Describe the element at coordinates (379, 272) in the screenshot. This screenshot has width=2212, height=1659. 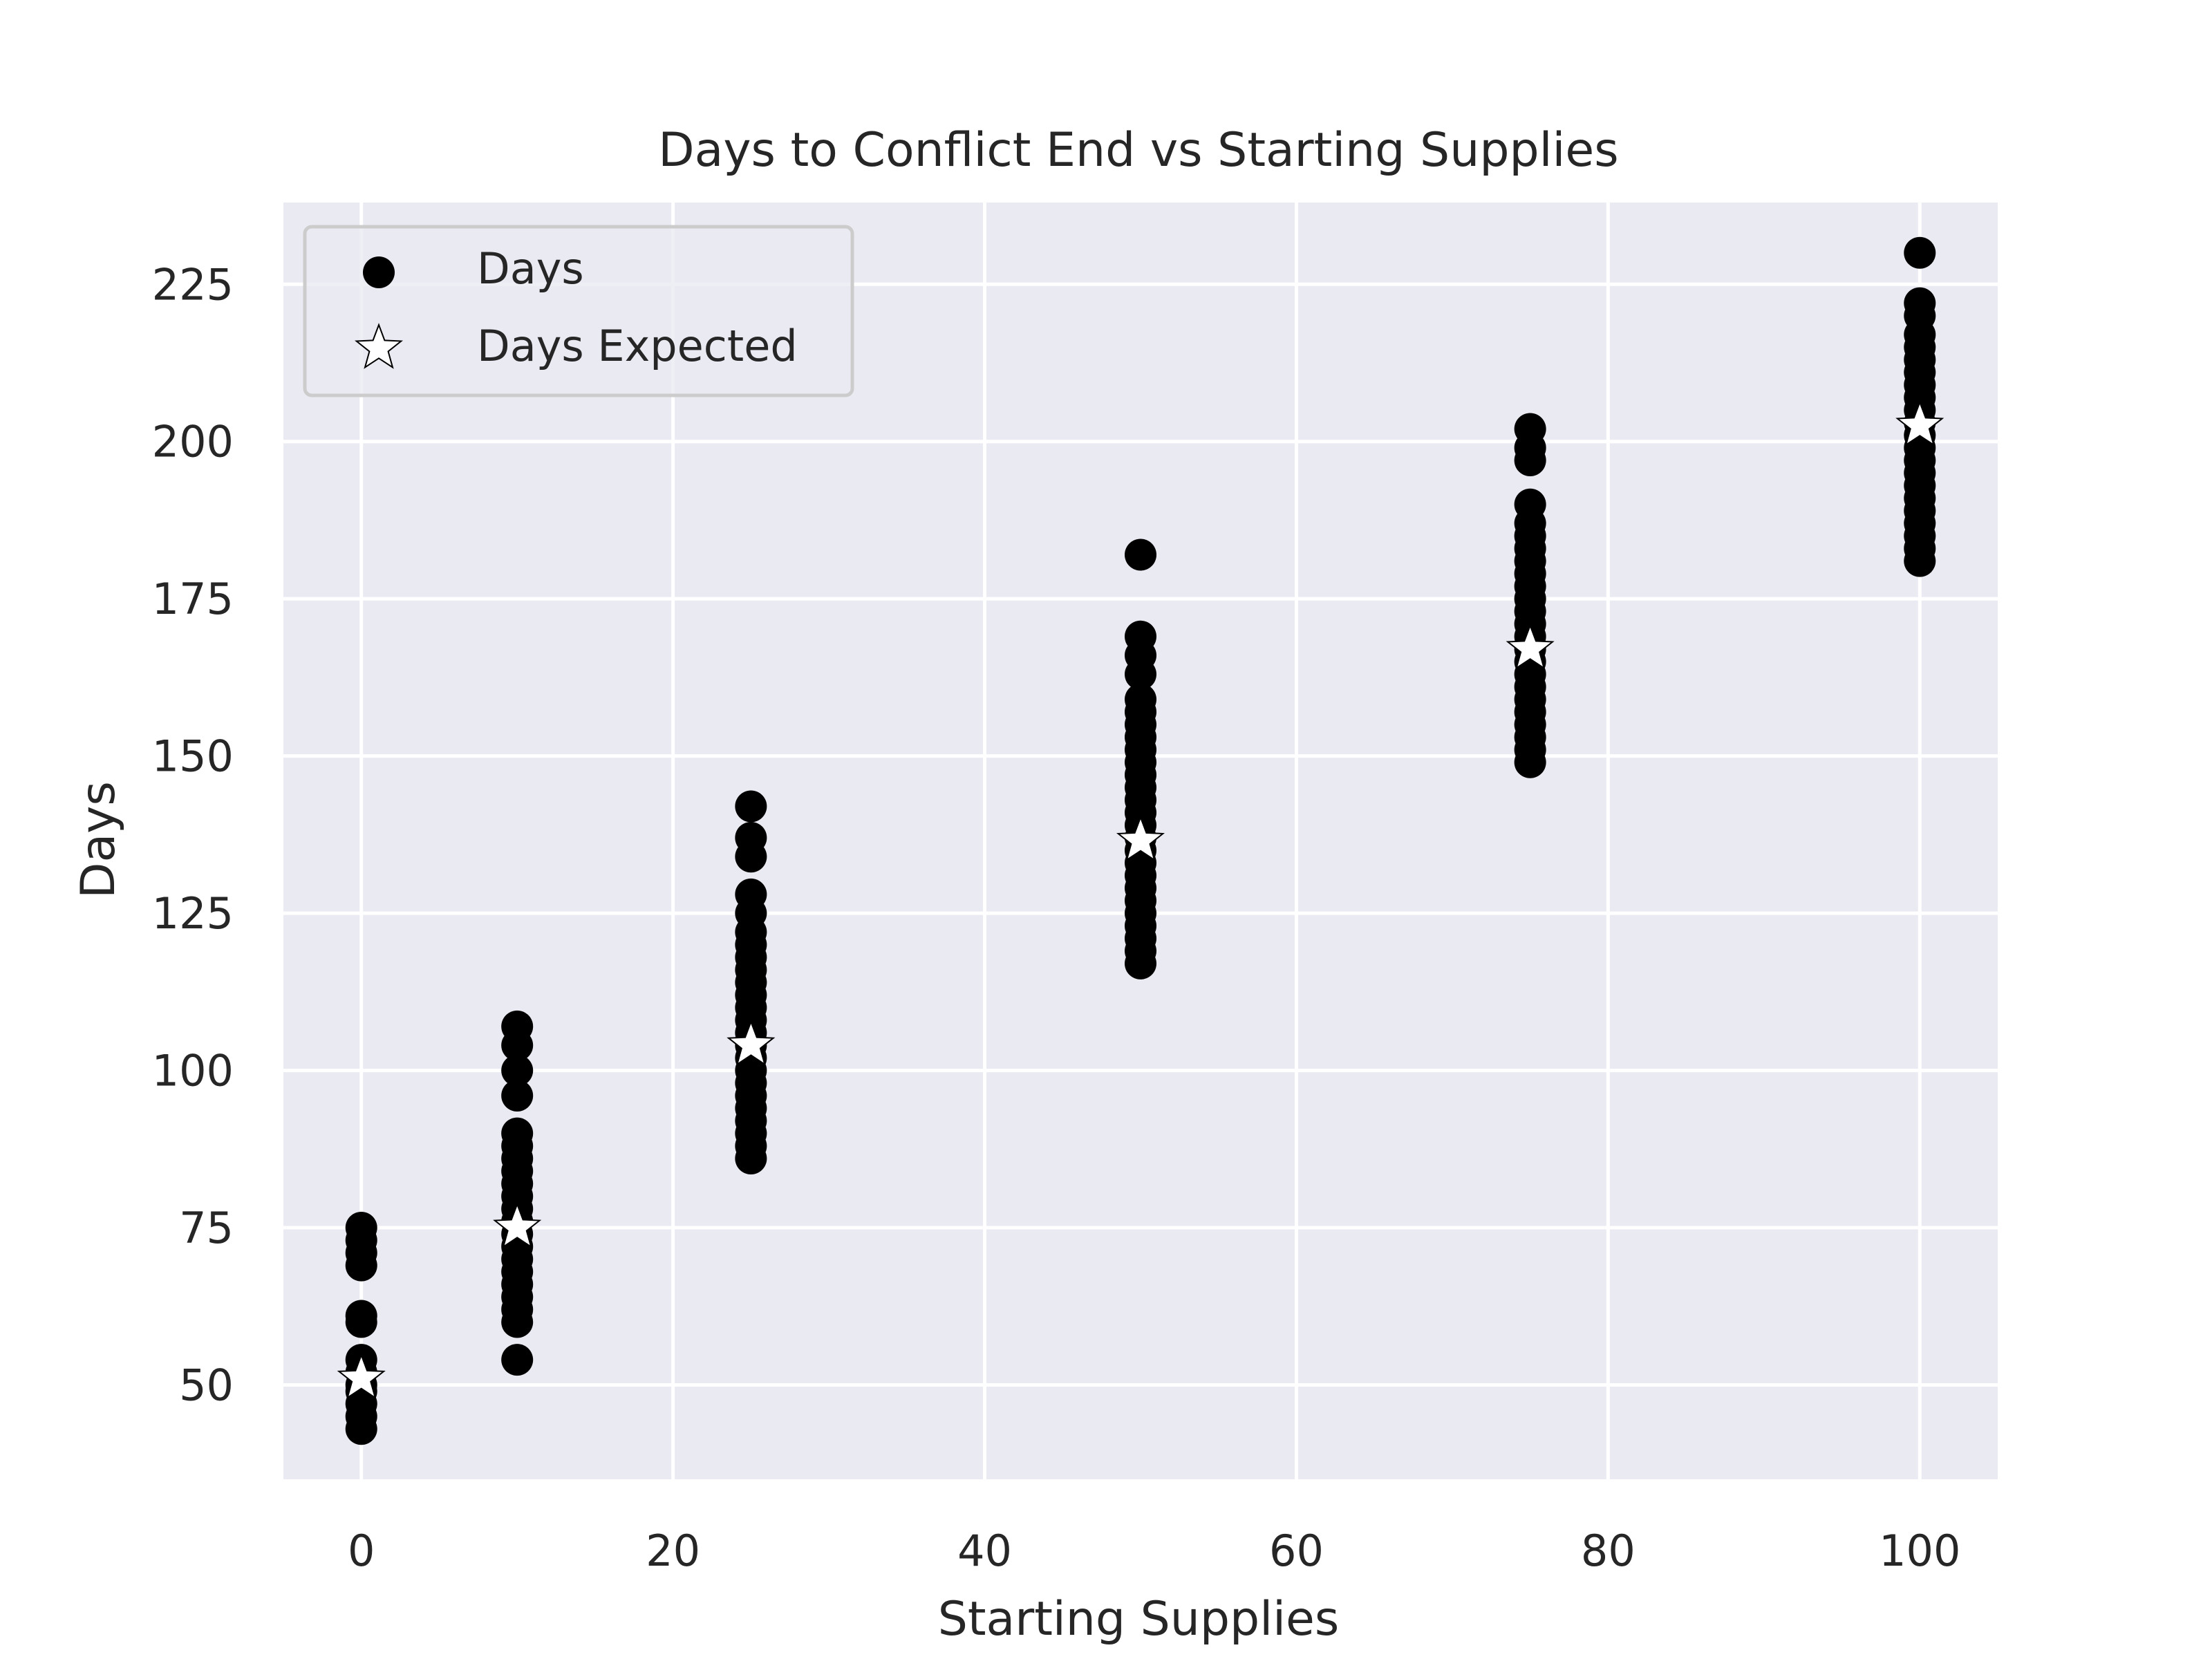
I see `legend-marker-days` at that location.